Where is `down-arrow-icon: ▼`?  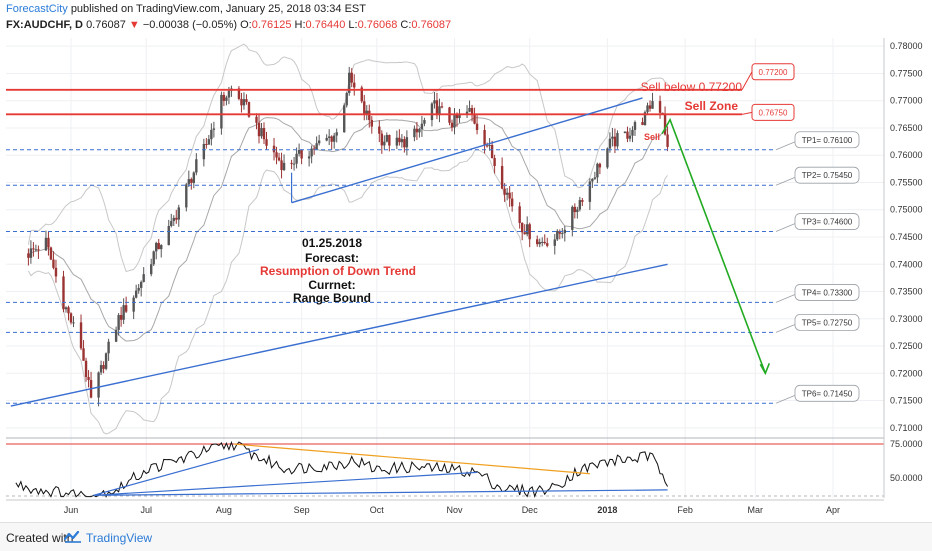 down-arrow-icon: ▼ is located at coordinates (134, 25).